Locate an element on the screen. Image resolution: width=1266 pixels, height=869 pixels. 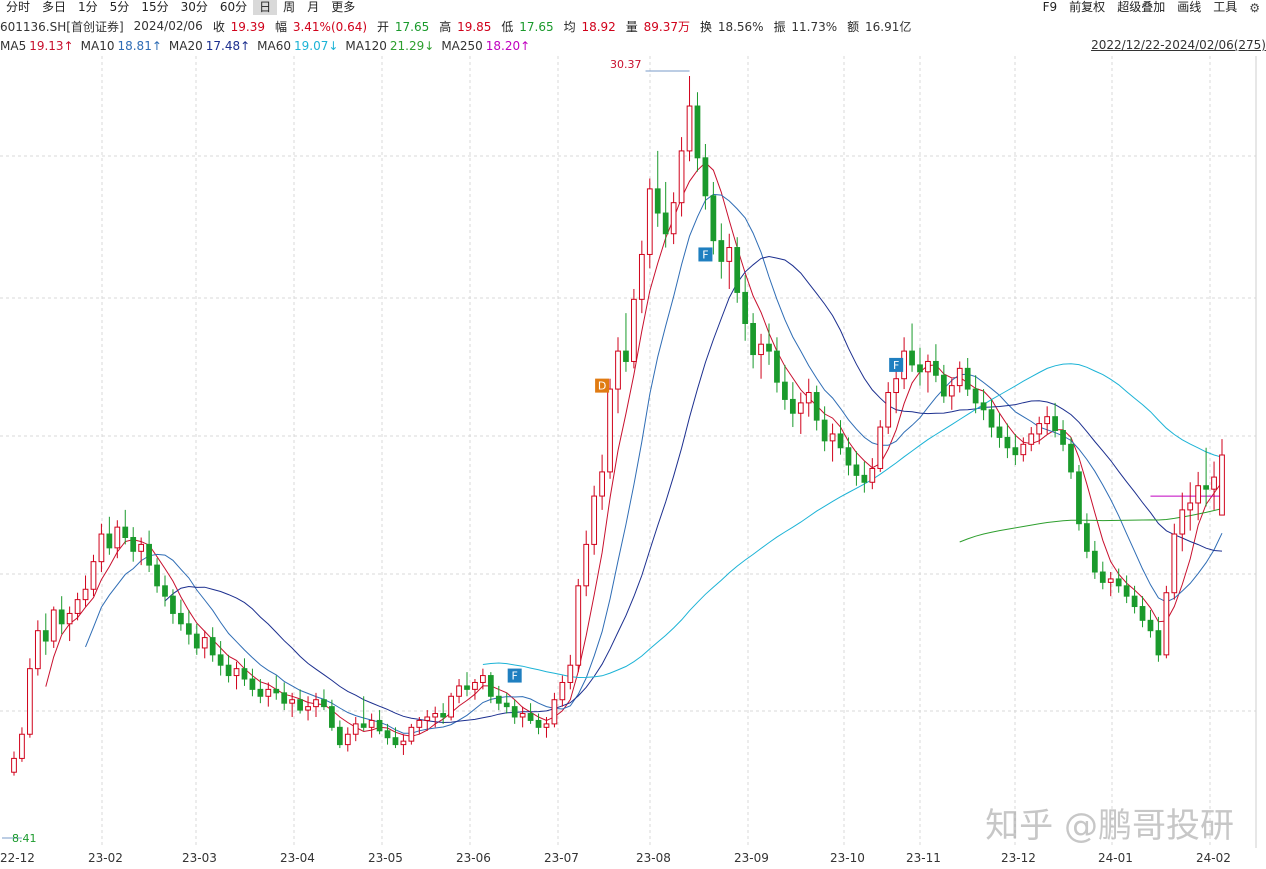
period-button-2: 1分 is located at coordinates (88, 7).